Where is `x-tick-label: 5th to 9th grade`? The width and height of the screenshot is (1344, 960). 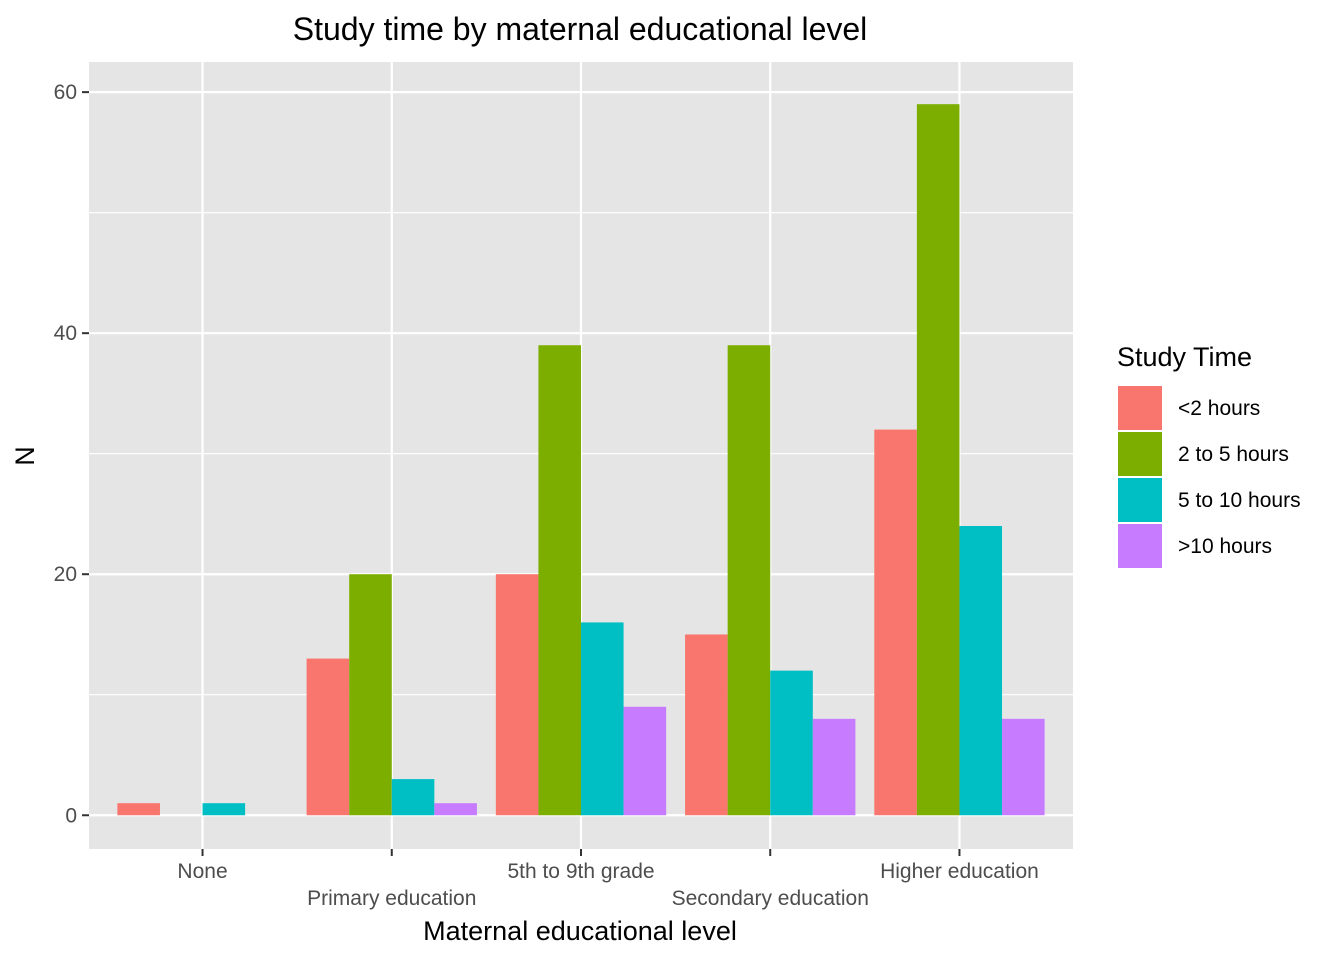 x-tick-label: 5th to 9th grade is located at coordinates (580, 871).